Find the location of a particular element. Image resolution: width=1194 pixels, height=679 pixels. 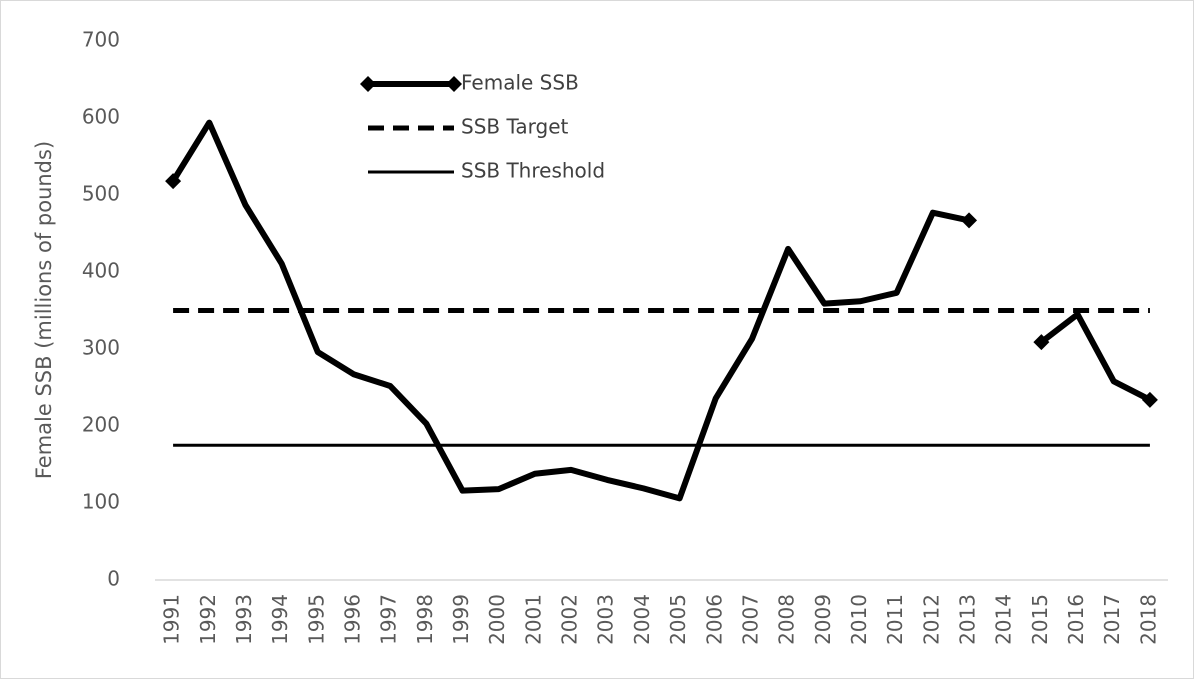

x-tick-label: 1992 is located at coordinates (208, 619).